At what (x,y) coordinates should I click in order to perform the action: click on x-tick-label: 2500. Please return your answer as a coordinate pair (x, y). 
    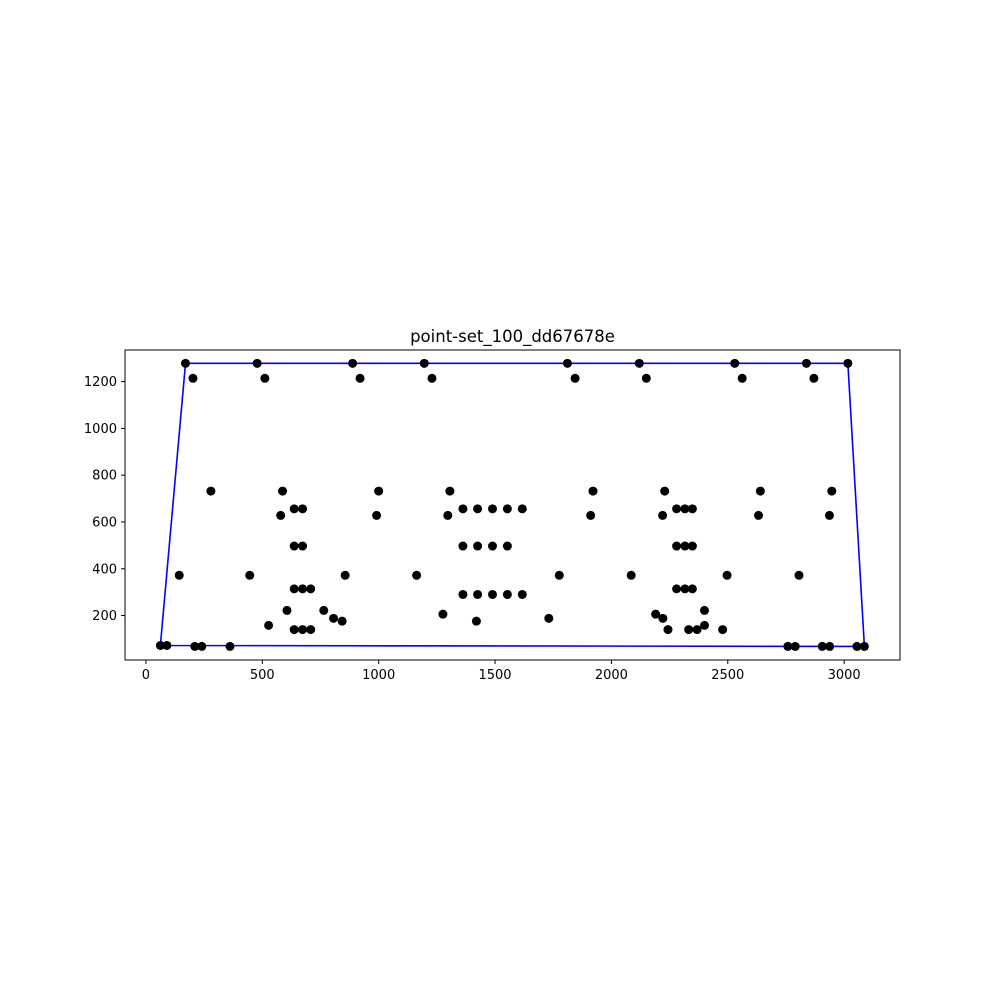
    Looking at the image, I should click on (727, 675).